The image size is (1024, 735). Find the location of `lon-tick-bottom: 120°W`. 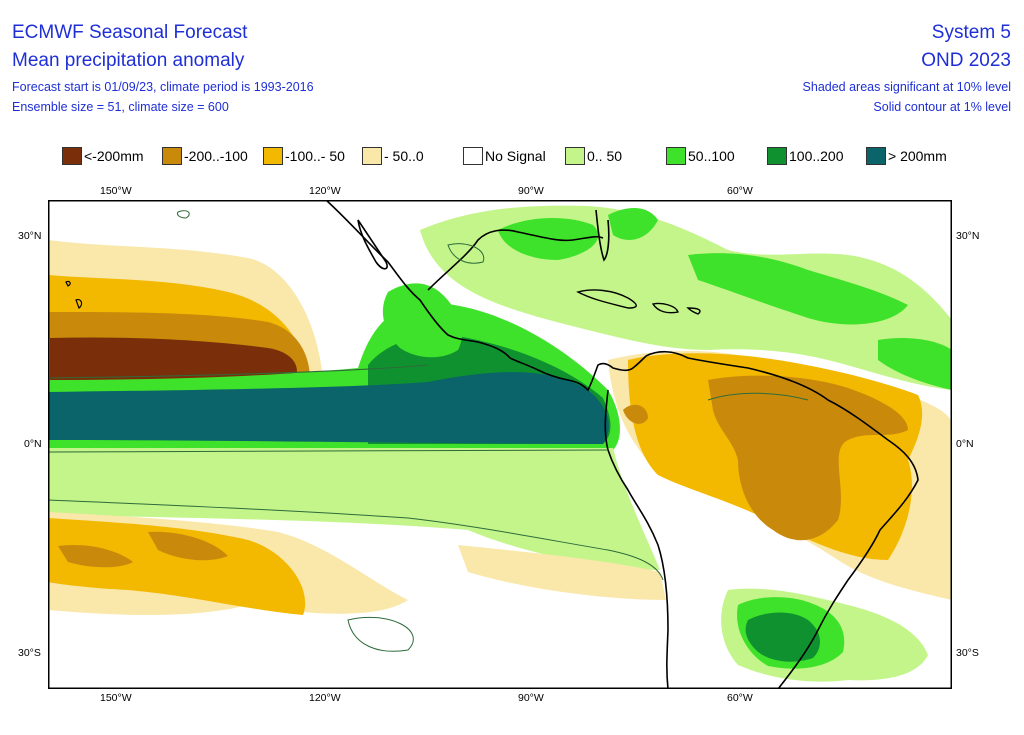

lon-tick-bottom: 120°W is located at coordinates (325, 698).